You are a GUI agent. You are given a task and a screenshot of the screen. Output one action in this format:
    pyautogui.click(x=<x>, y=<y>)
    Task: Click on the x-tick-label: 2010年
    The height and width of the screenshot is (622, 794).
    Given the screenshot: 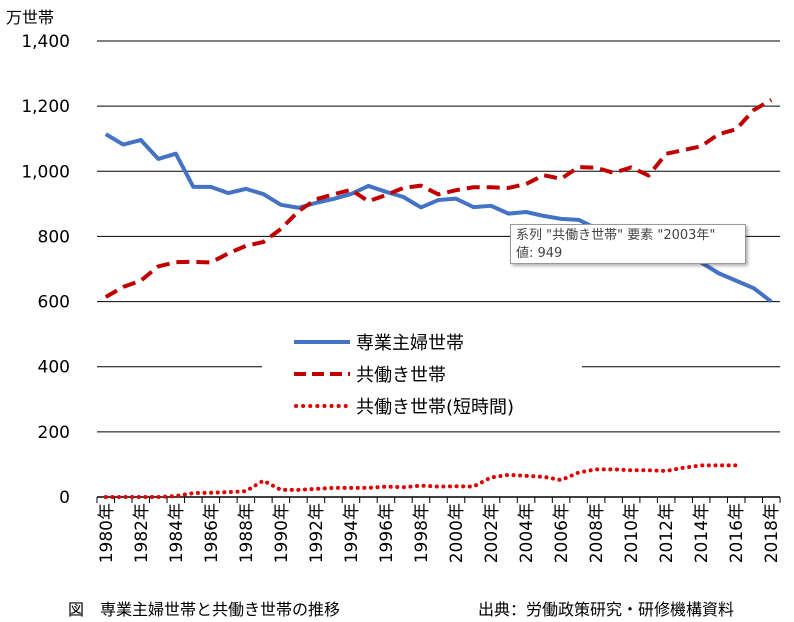 What is the action you would take?
    pyautogui.click(x=632, y=533)
    